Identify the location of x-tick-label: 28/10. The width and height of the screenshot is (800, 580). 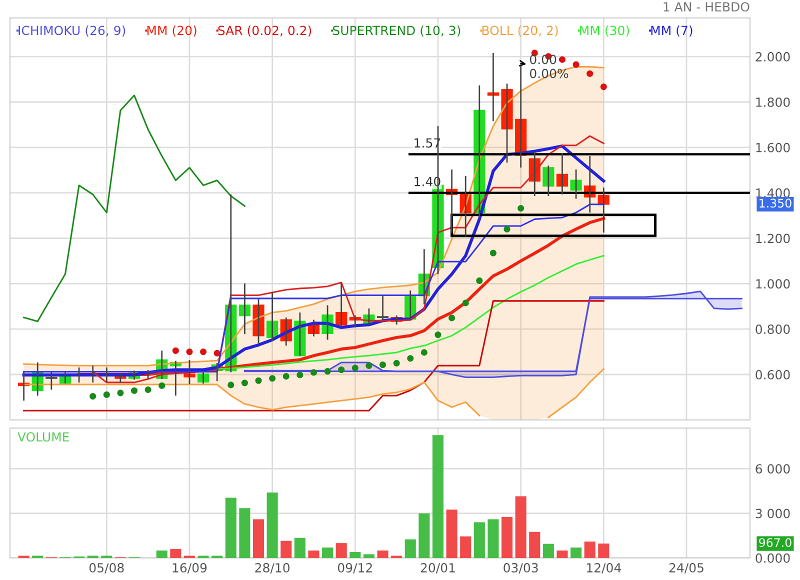
(272, 568).